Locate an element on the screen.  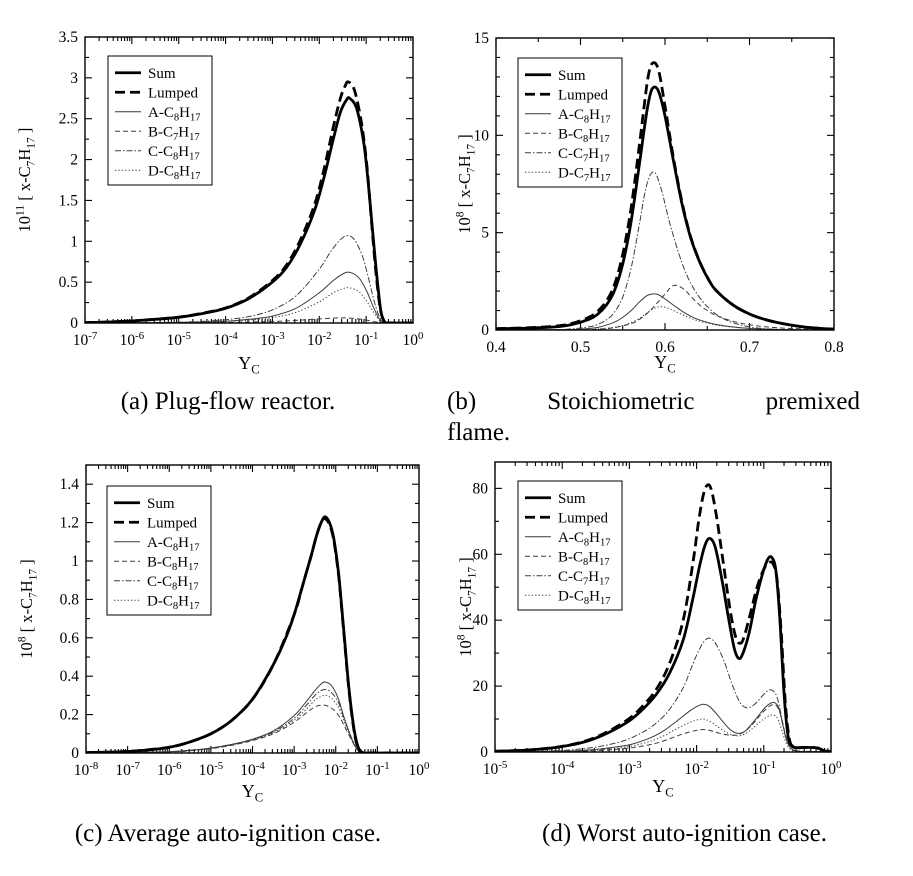
y-tick-label: 2 is located at coordinates (74, 160).